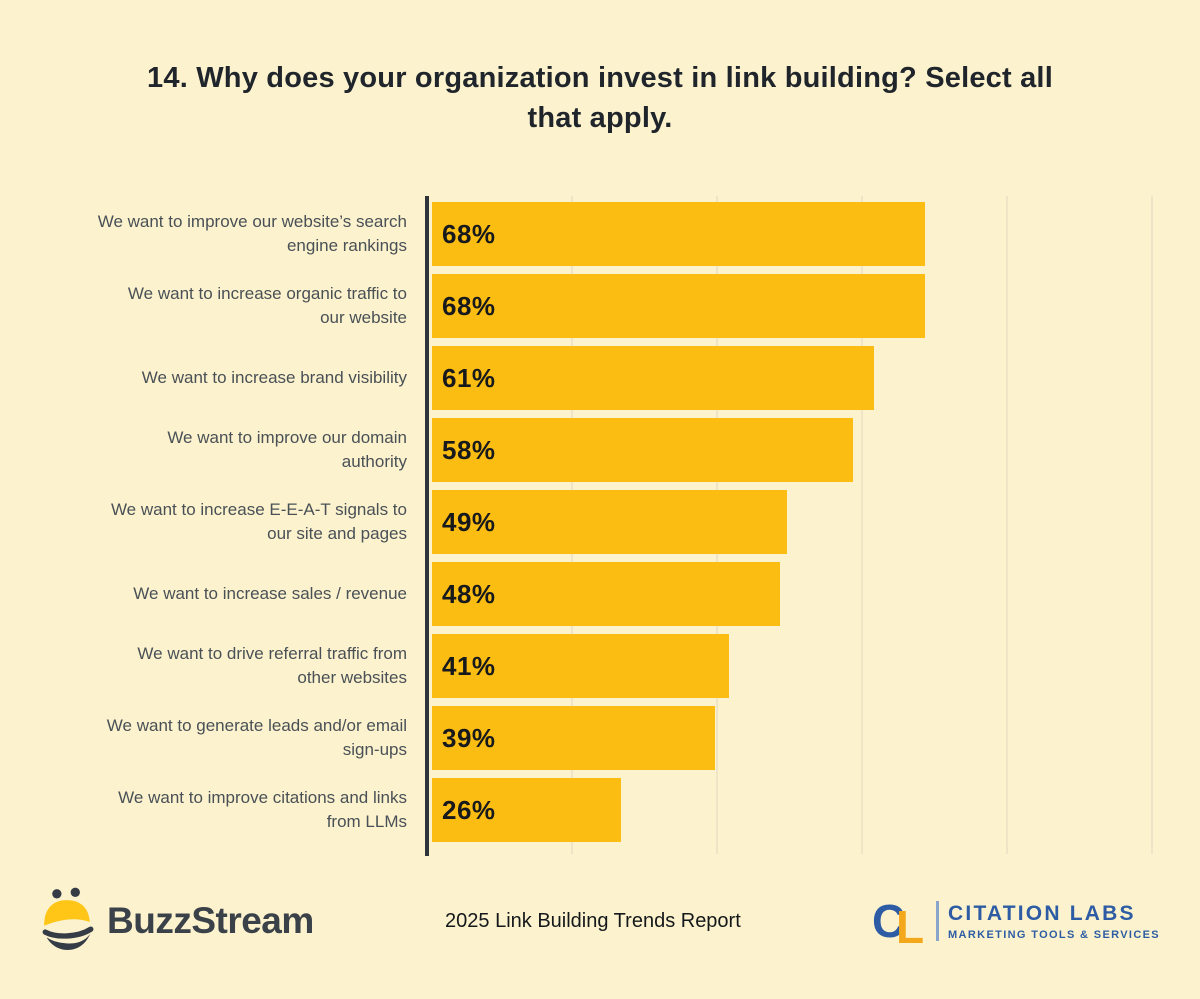 The width and height of the screenshot is (1200, 999). What do you see at coordinates (580, 666) in the screenshot?
I see `bar: 41%` at bounding box center [580, 666].